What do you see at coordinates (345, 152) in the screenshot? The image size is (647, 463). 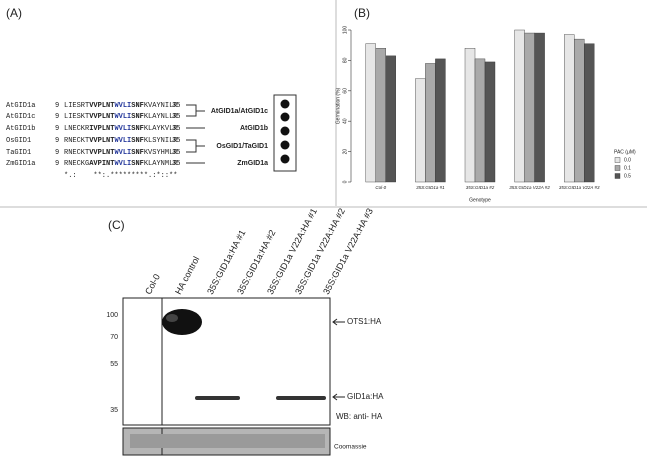 I see `y-tick-label: 20` at bounding box center [345, 152].